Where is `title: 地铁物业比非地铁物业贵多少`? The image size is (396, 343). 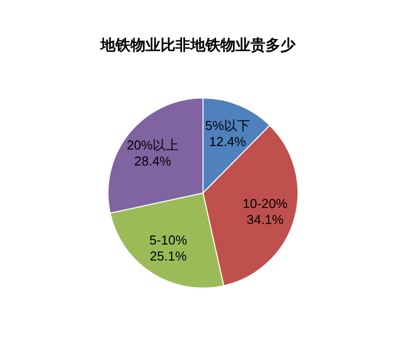 title: 地铁物业比非地铁物业贵多少 is located at coordinates (198, 45).